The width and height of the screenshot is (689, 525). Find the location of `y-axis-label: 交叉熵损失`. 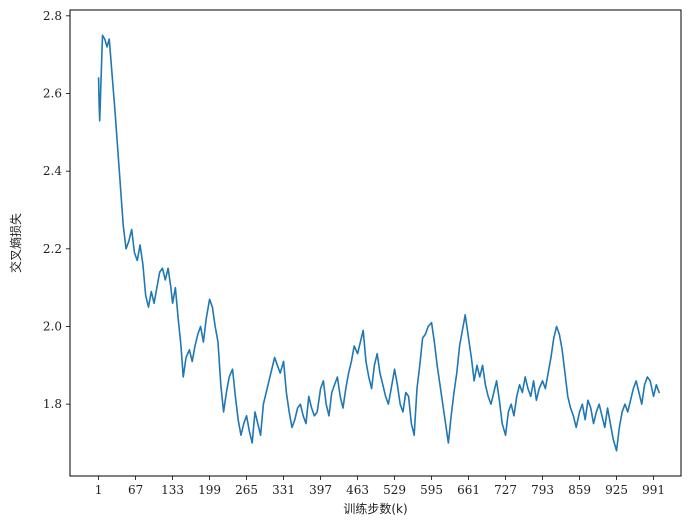

y-axis-label: 交叉熵损失 is located at coordinates (15, 243).